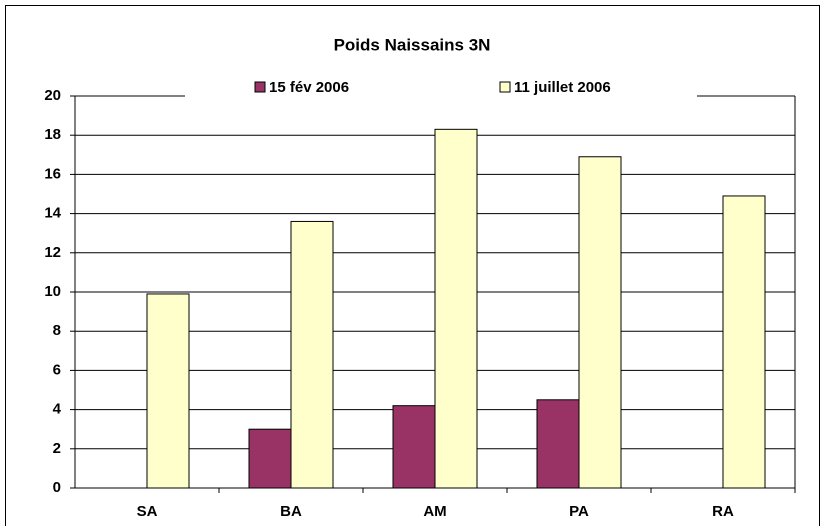 The width and height of the screenshot is (825, 526). Describe the element at coordinates (57, 369) in the screenshot. I see `y-tick-label: 6` at that location.